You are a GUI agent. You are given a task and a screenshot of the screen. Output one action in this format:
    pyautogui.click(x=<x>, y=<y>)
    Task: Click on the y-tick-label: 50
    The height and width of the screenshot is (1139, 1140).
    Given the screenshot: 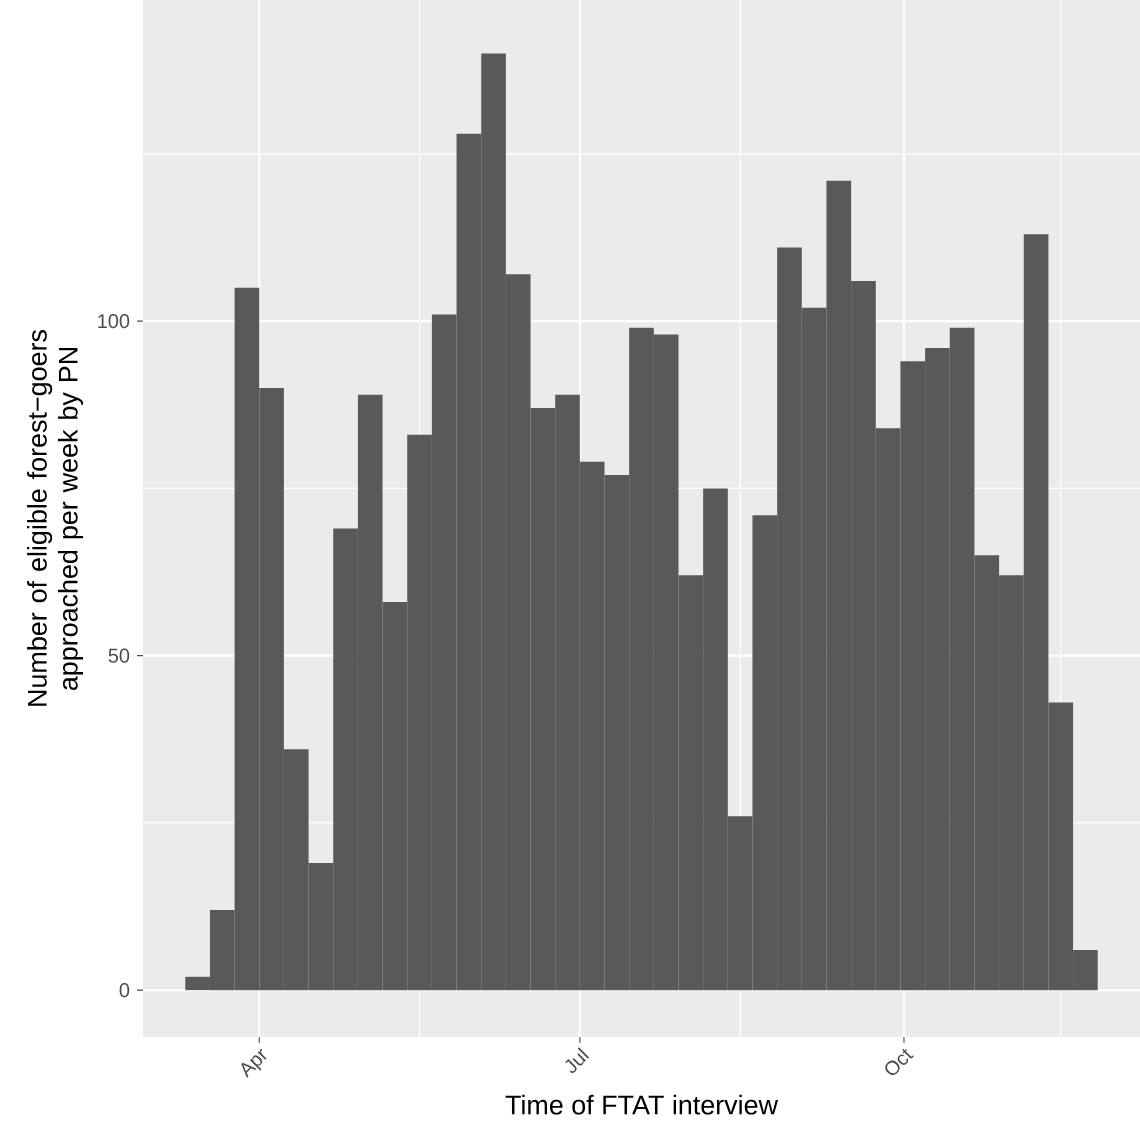 What is the action you would take?
    pyautogui.click(x=119, y=655)
    